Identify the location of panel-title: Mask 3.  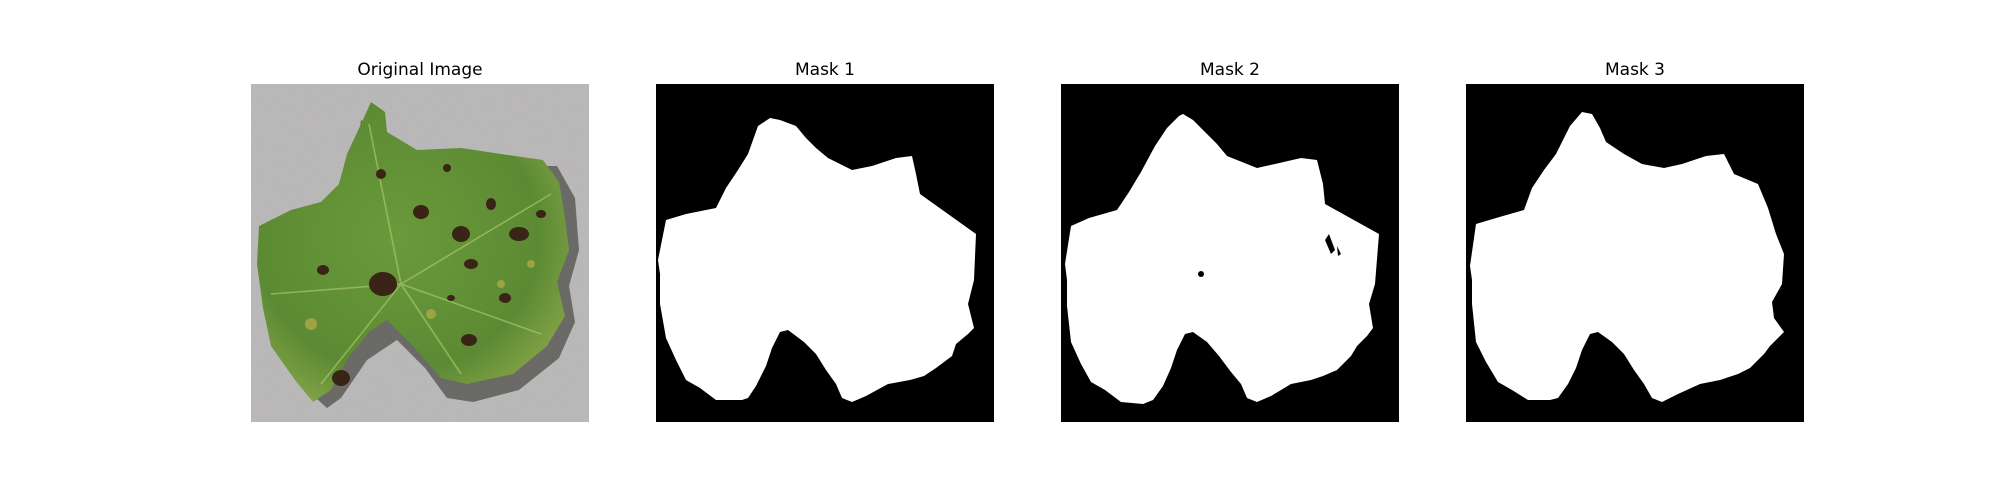
(1634, 70).